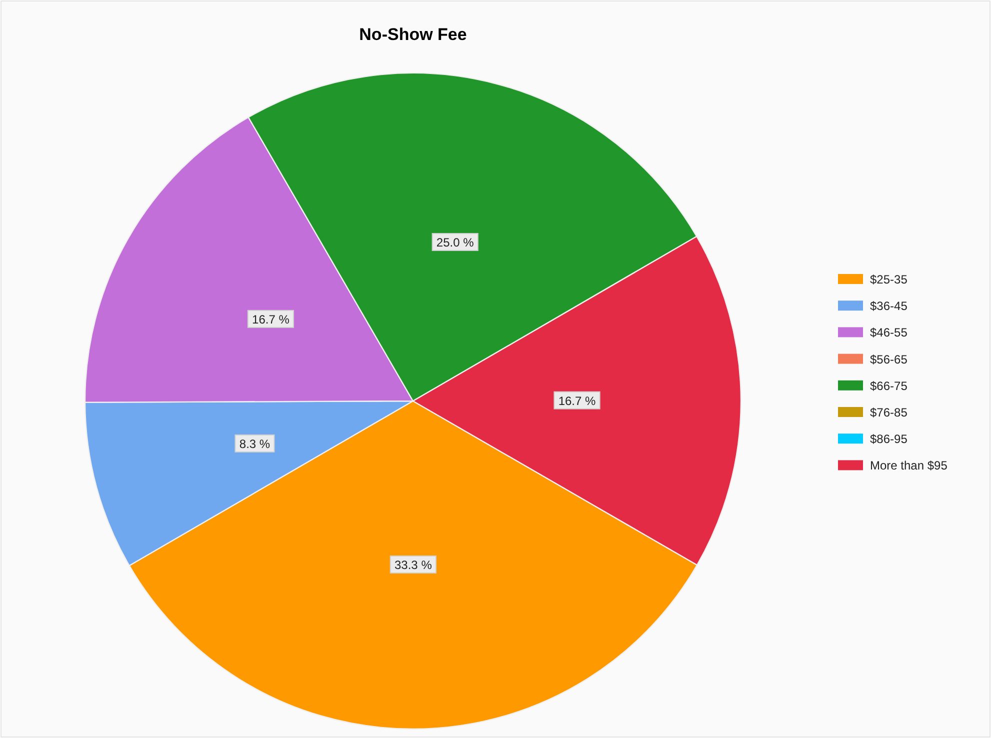  What do you see at coordinates (889, 359) in the screenshot?
I see `legend-label: $56-65` at bounding box center [889, 359].